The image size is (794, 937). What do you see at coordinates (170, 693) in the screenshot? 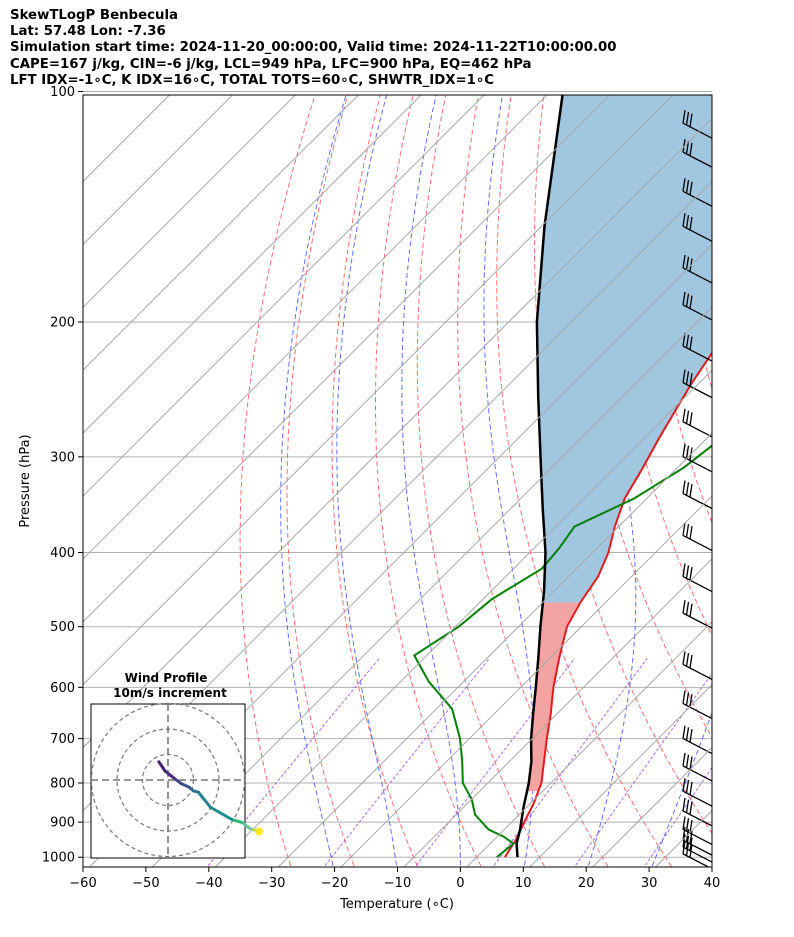
I see `inset-subtitle: 10m/s increment` at bounding box center [170, 693].